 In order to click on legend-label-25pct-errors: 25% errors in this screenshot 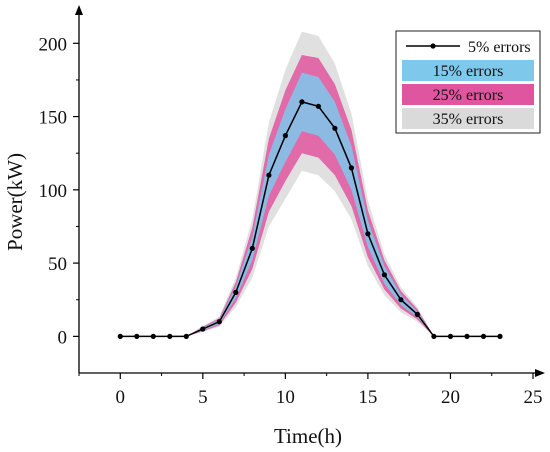, I will do `click(468, 95)`.